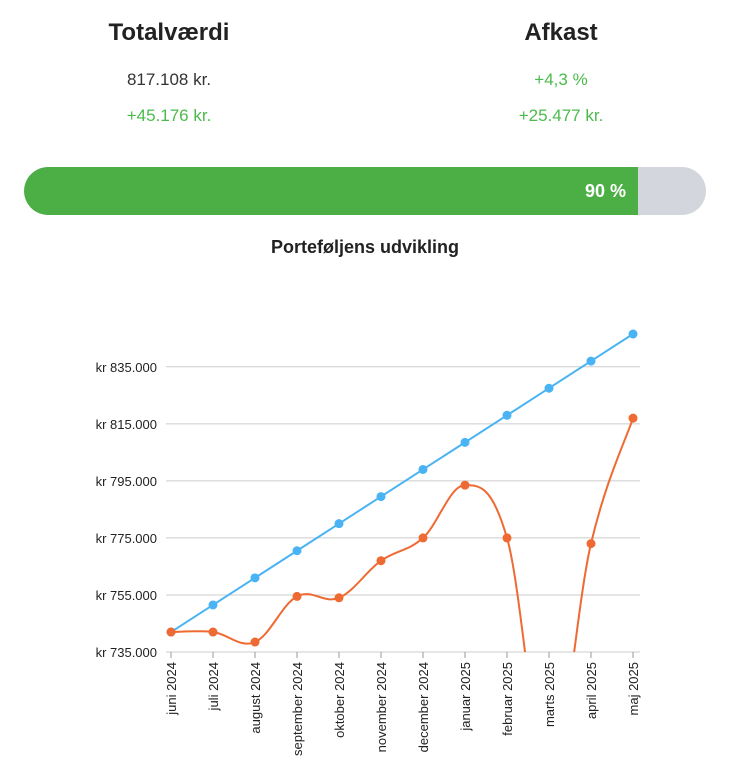 The height and width of the screenshot is (774, 747). What do you see at coordinates (561, 79) in the screenshot?
I see `return-percent: +4,3 %` at bounding box center [561, 79].